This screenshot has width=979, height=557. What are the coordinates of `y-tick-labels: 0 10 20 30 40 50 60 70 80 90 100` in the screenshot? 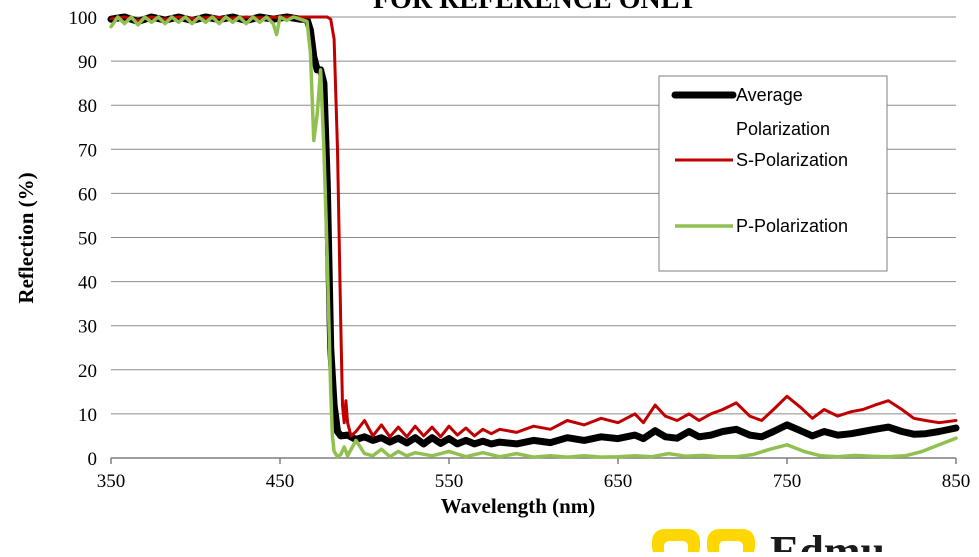 It's located at (83, 239).